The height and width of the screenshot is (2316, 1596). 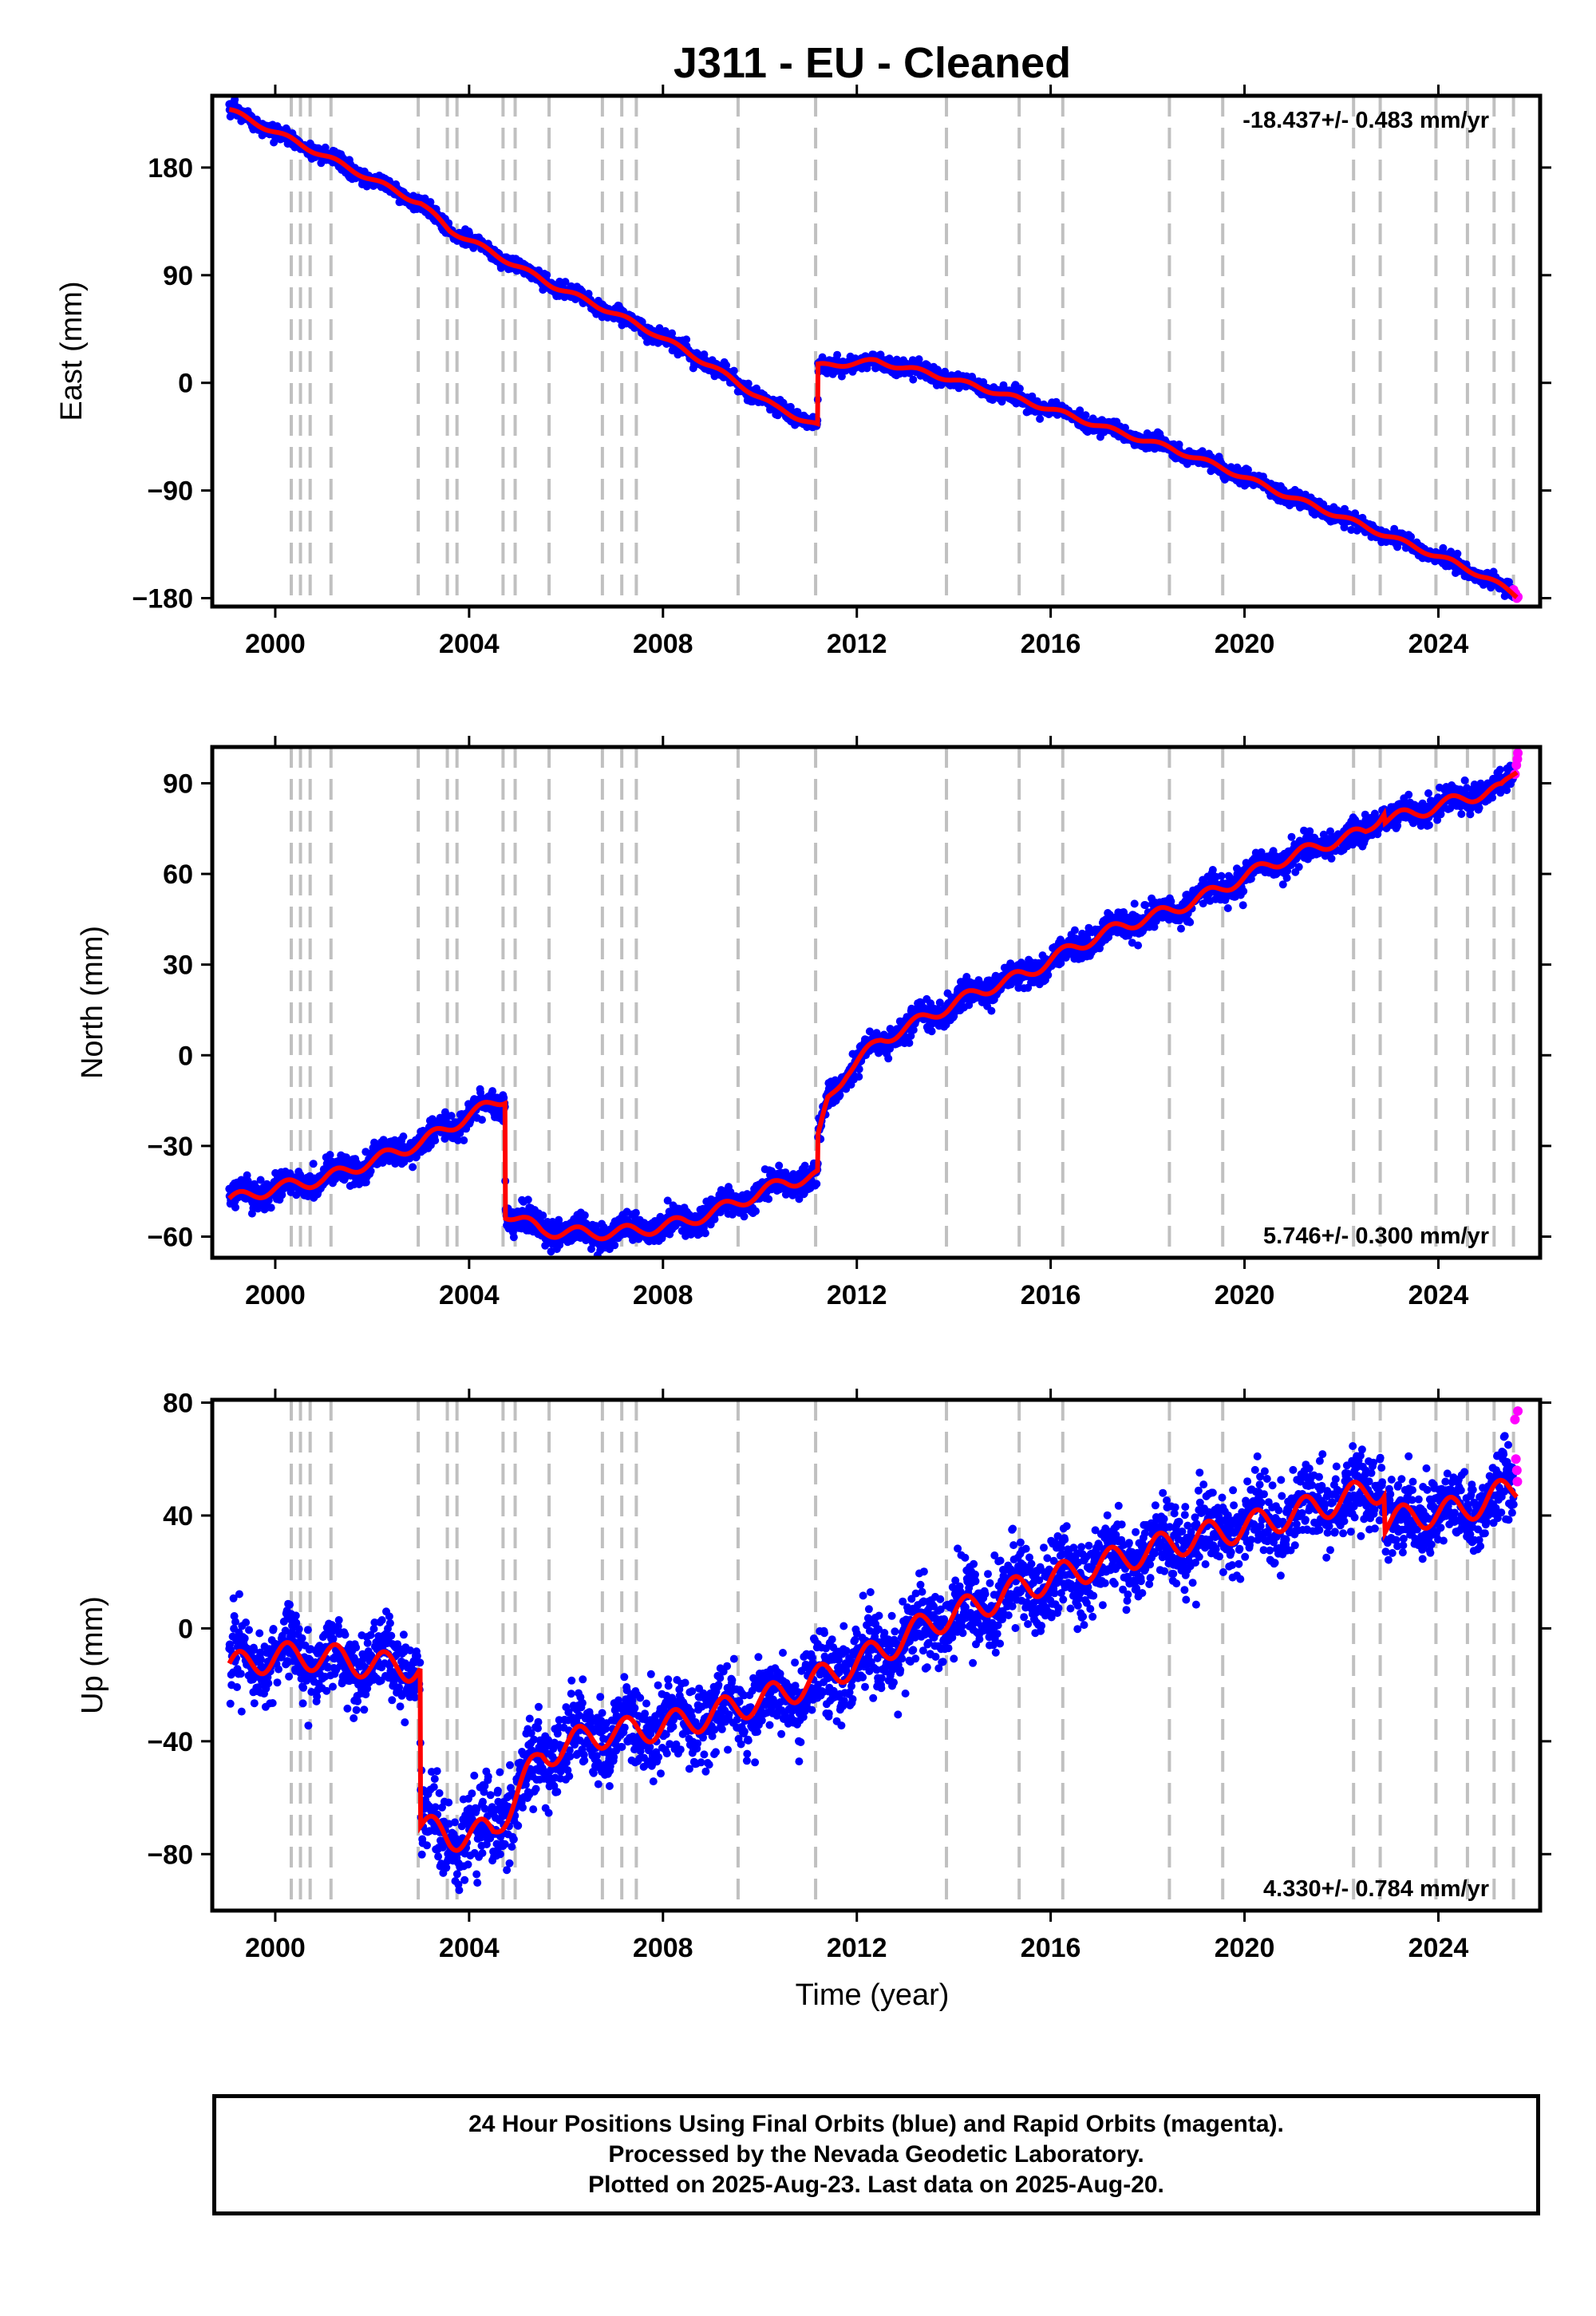 I want to click on chart-title: J311 - EU - Cleaned, so click(x=873, y=63).